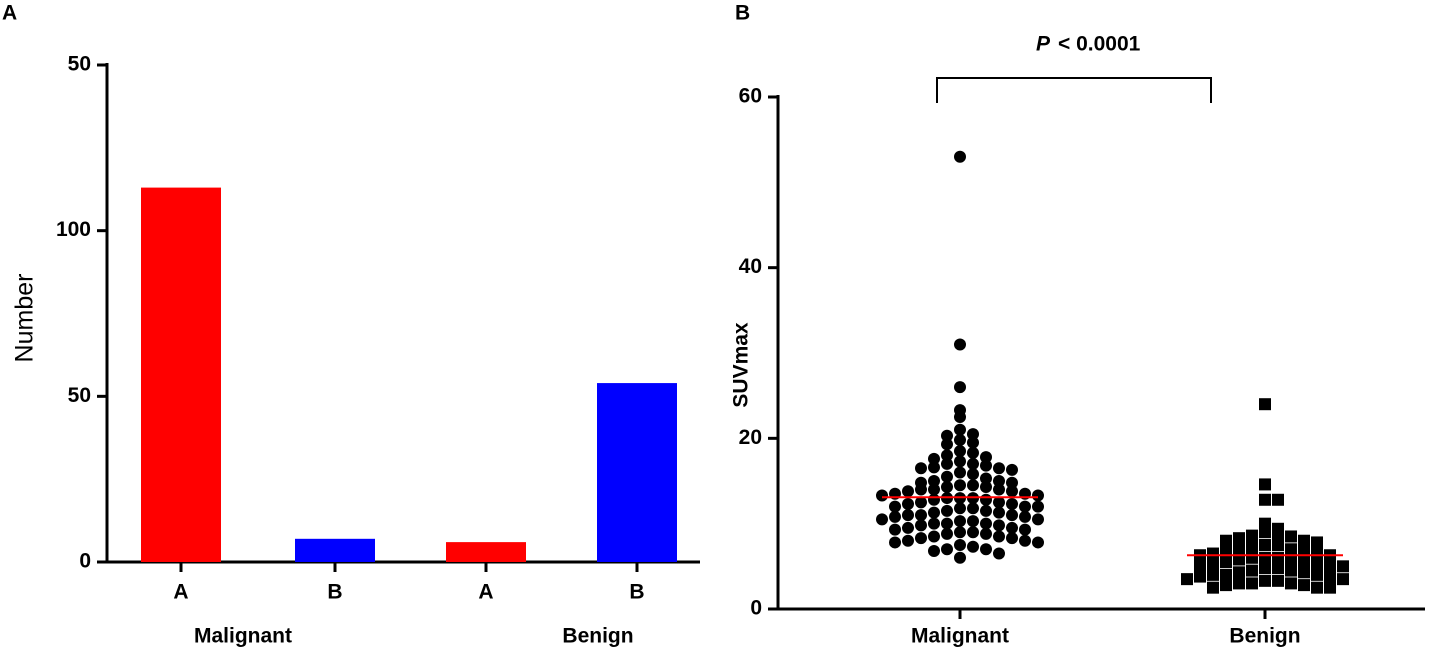  What do you see at coordinates (756, 608) in the screenshot?
I see `y-tick-label: 0` at bounding box center [756, 608].